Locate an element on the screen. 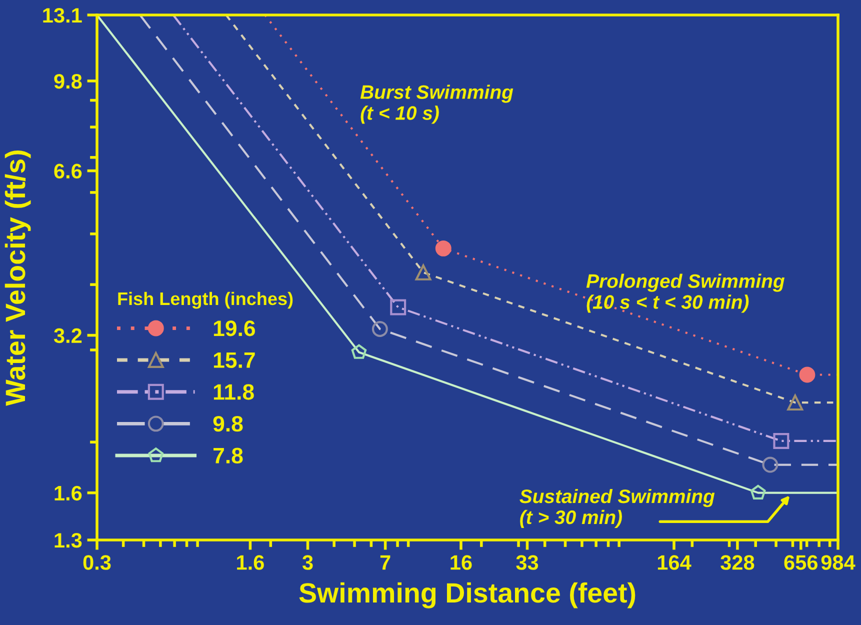 This screenshot has width=861, height=625. x-tick-label: 656 is located at coordinates (801, 562).